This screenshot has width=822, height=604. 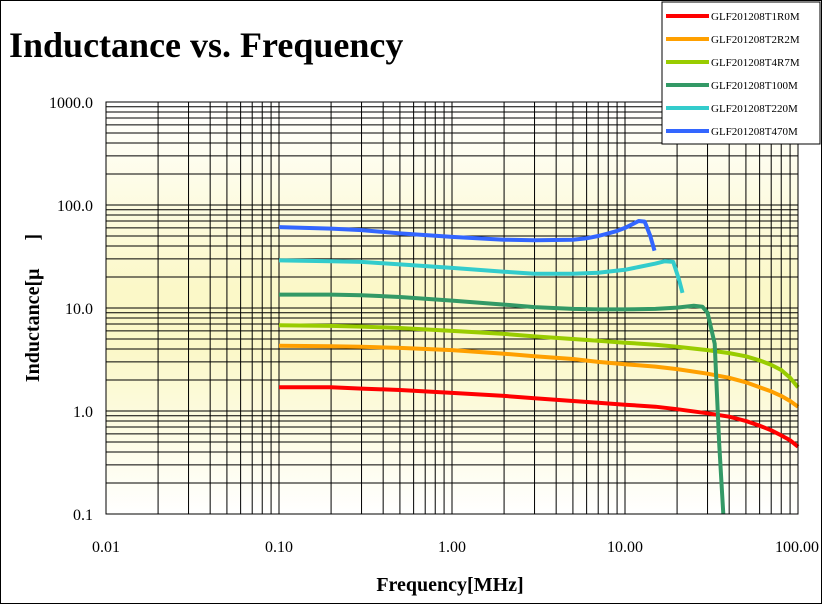 I want to click on y-axis-title-main: Inductance[μ, so click(x=33, y=325).